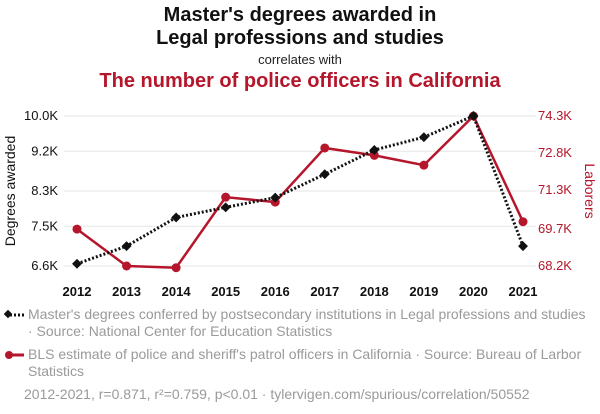 Image resolution: width=600 pixels, height=414 pixels. I want to click on x-tick-label: 2014, so click(177, 291).